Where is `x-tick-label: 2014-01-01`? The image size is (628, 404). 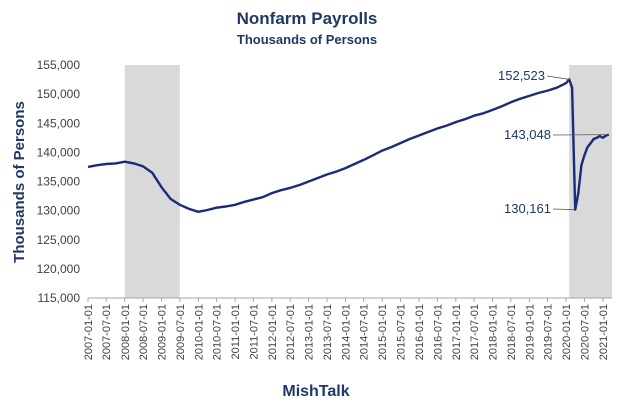
x-tick-label: 2014-01-01 is located at coordinates (346, 332).